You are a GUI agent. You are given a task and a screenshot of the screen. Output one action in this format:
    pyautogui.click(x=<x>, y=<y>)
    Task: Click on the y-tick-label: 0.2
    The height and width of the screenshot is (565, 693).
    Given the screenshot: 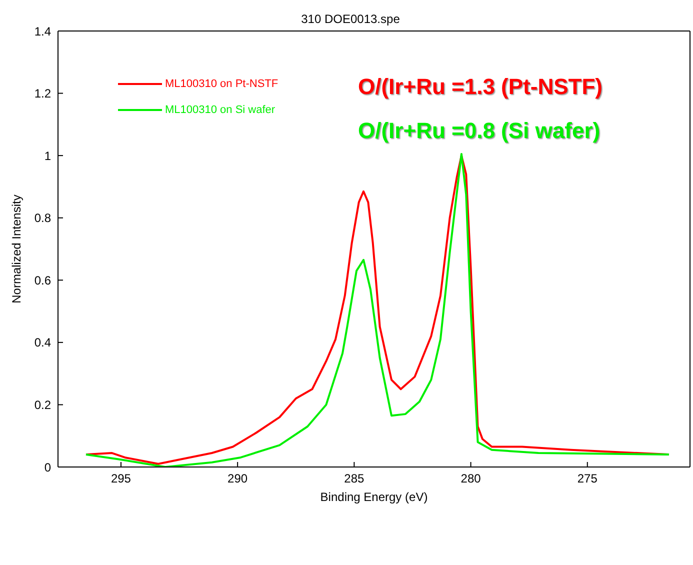 What is the action you would take?
    pyautogui.click(x=43, y=405)
    